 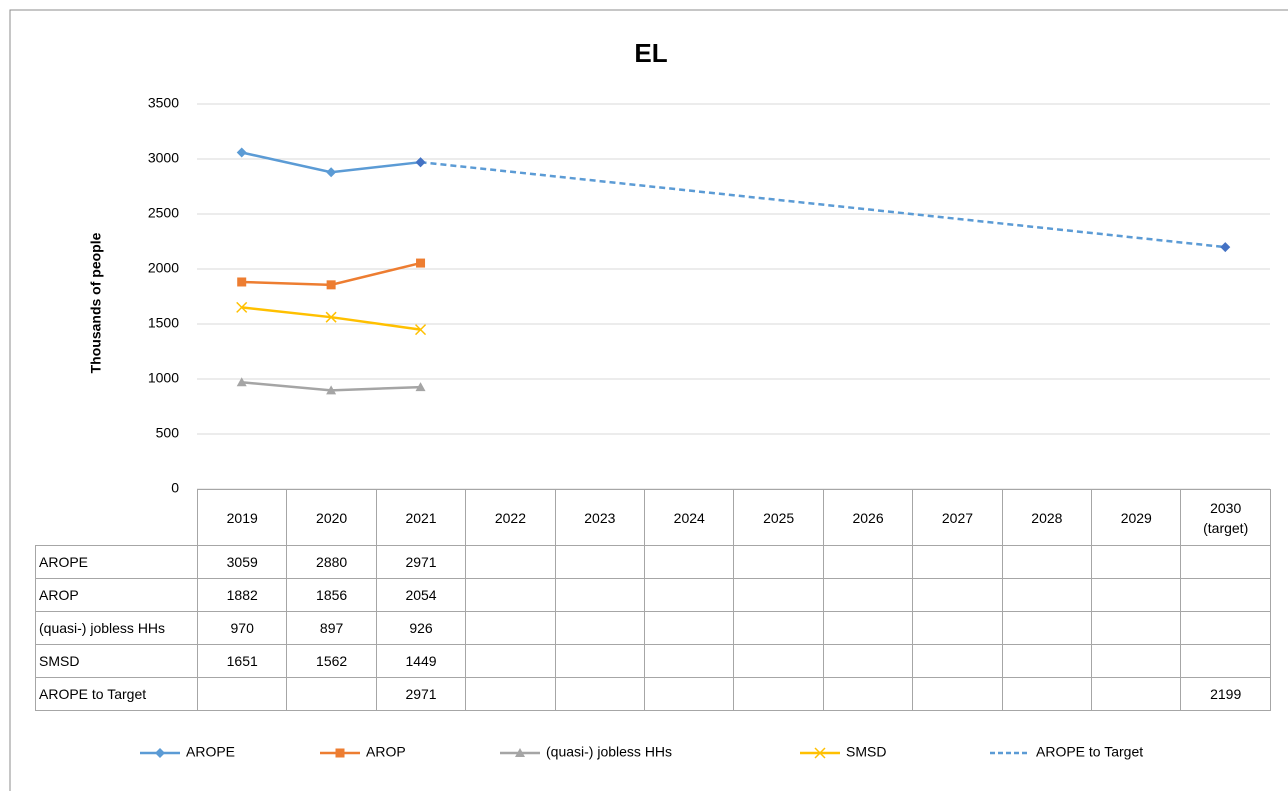 I want to click on legend-item: AROPE, so click(x=187, y=752).